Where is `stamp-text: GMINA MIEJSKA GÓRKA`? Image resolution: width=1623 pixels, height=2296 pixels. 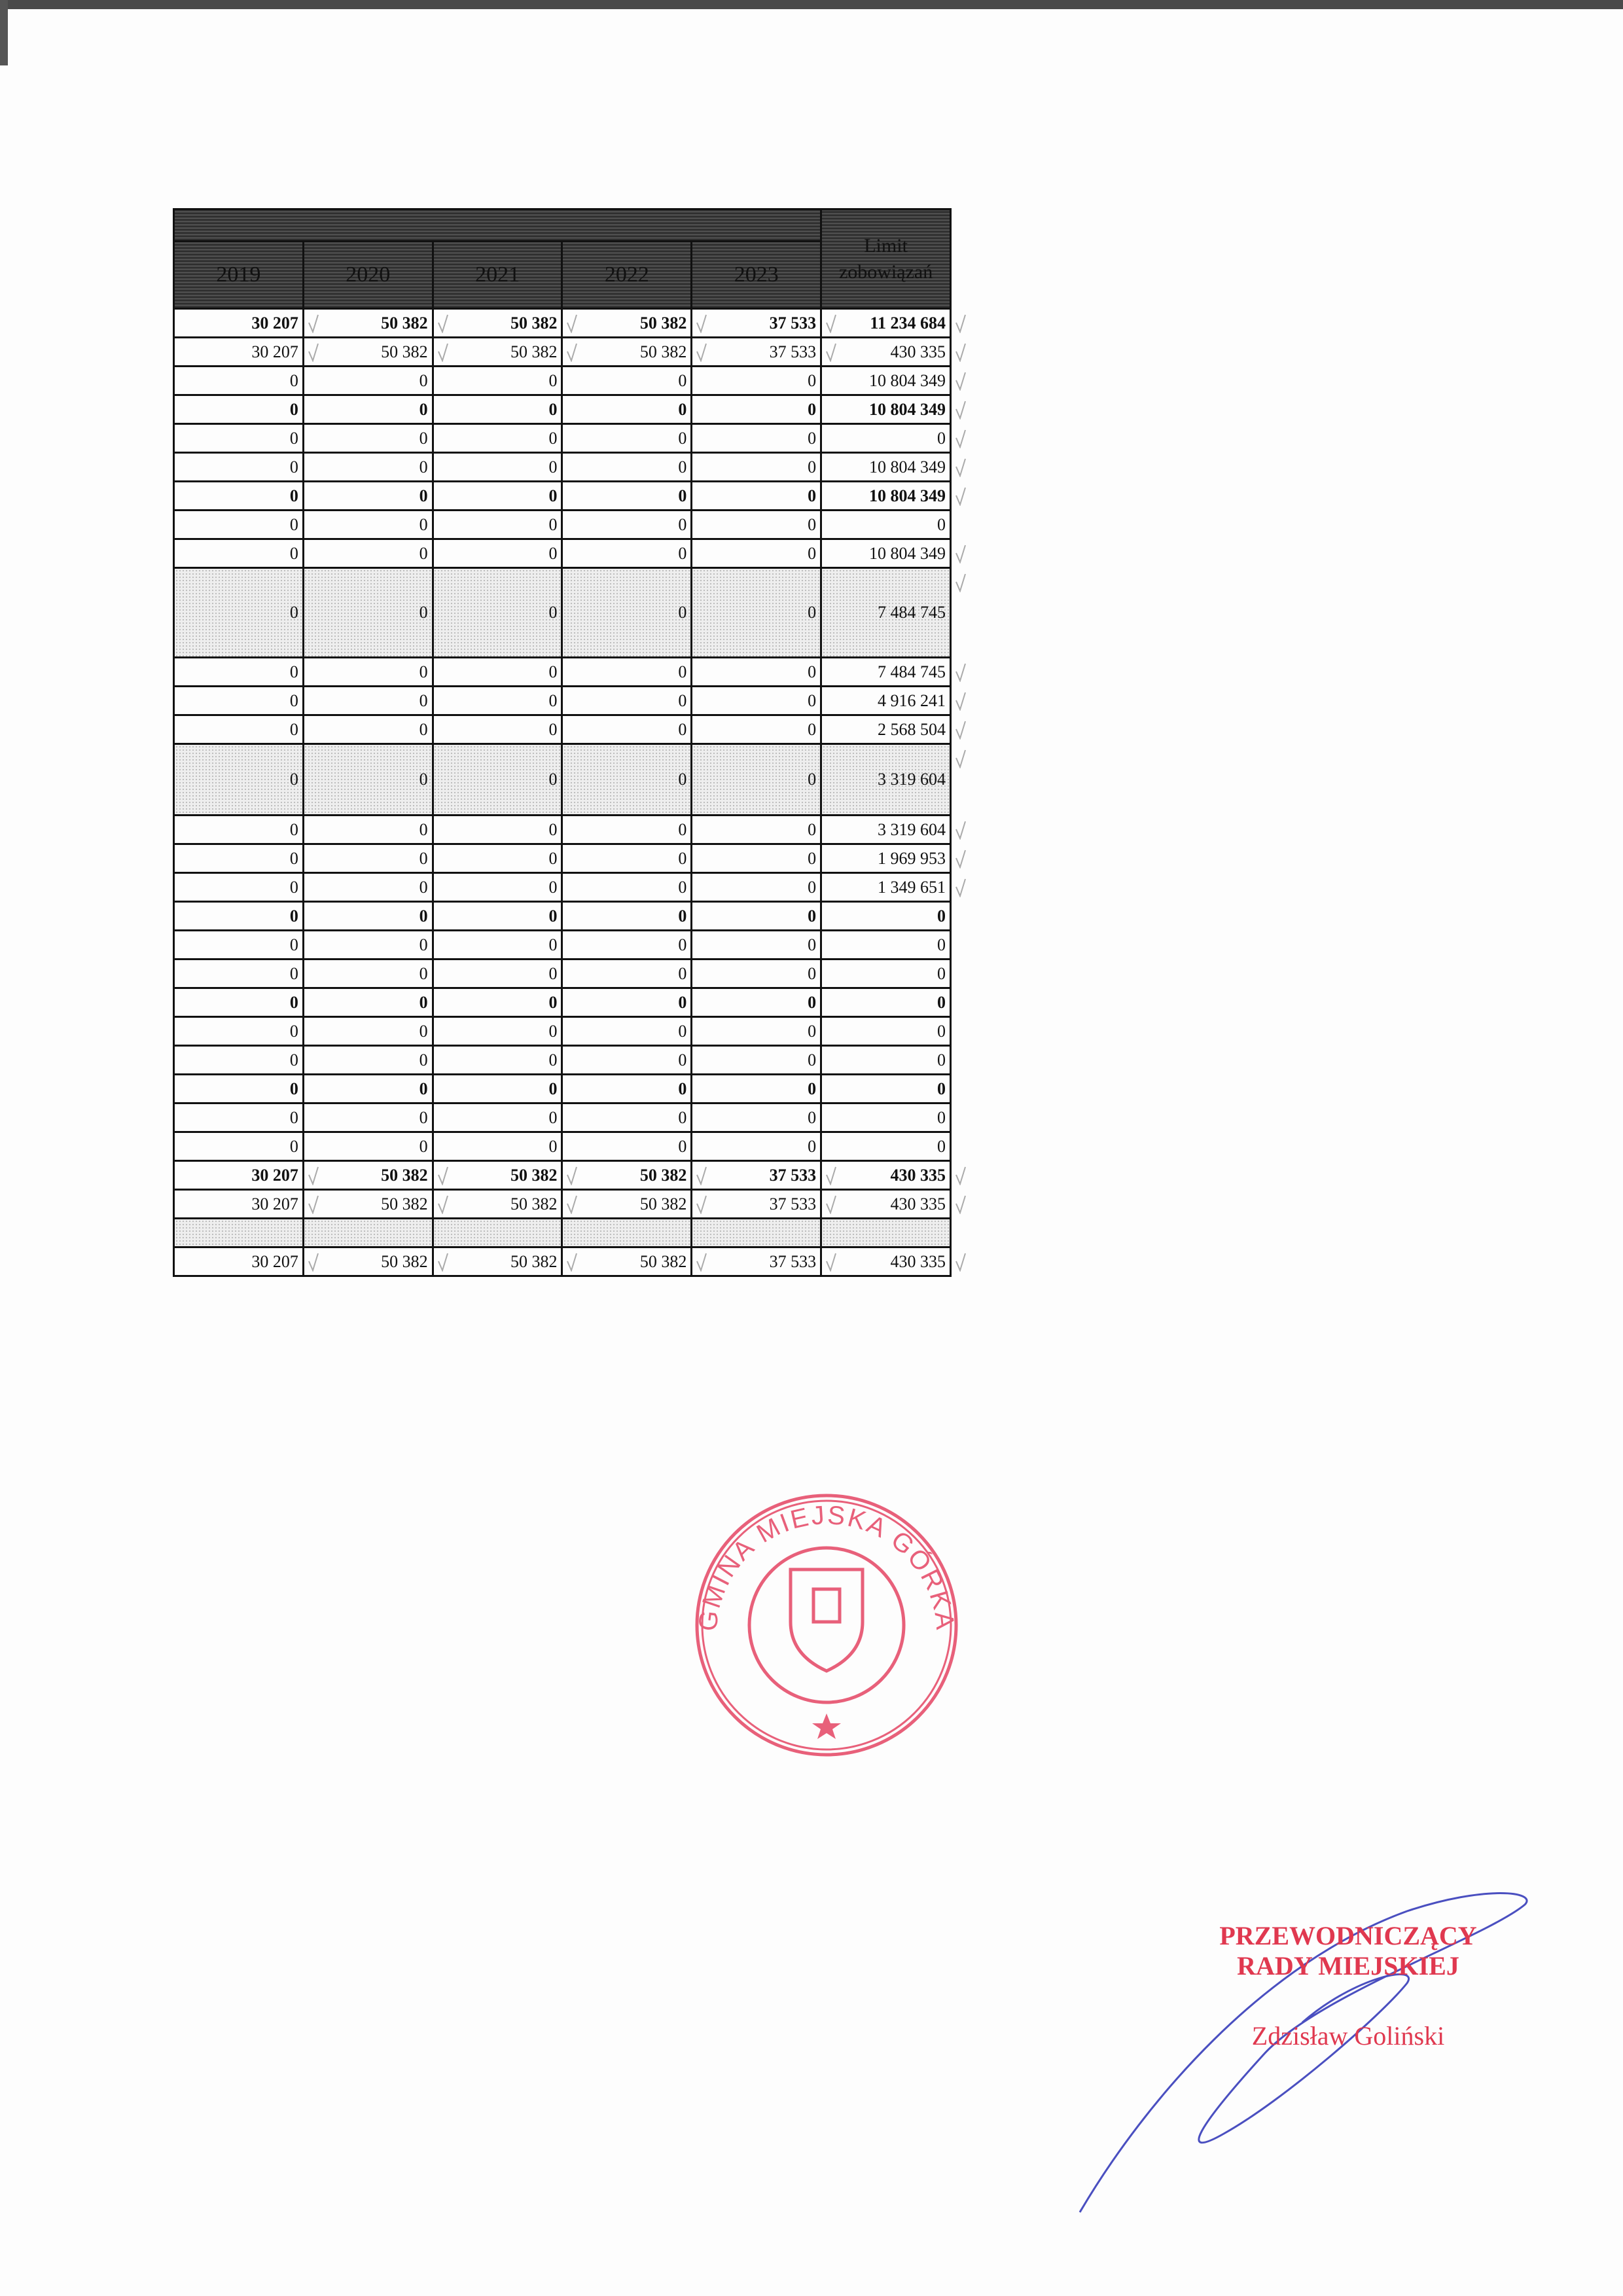 stamp-text: GMINA MIEJSKA GÓRKA is located at coordinates (825, 1567).